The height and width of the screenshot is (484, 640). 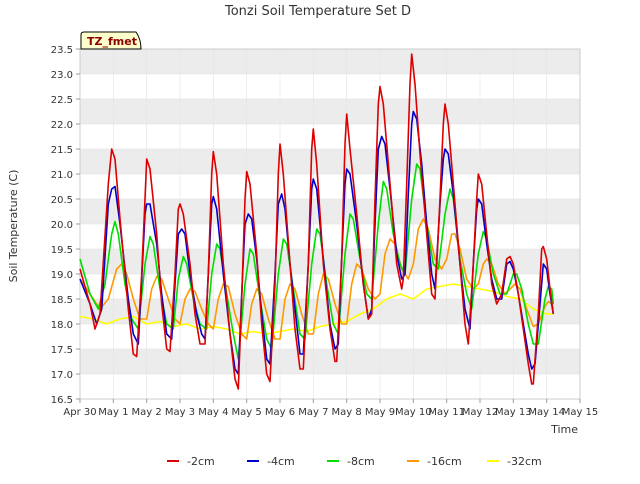 I want to click on y-axis-label: Soil Temperature (C), so click(x=13, y=226).